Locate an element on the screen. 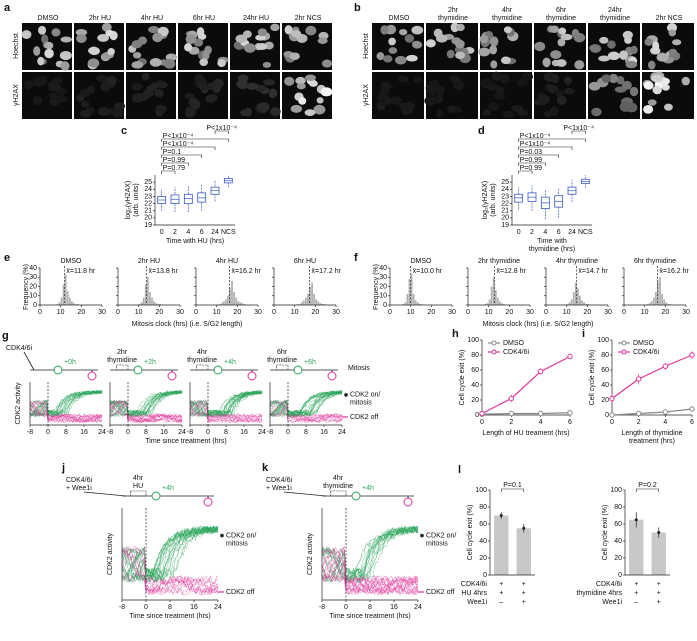 Image resolution: width=697 pixels, height=641 pixels. mean-label: x̄=14.7 hr is located at coordinates (593, 271).